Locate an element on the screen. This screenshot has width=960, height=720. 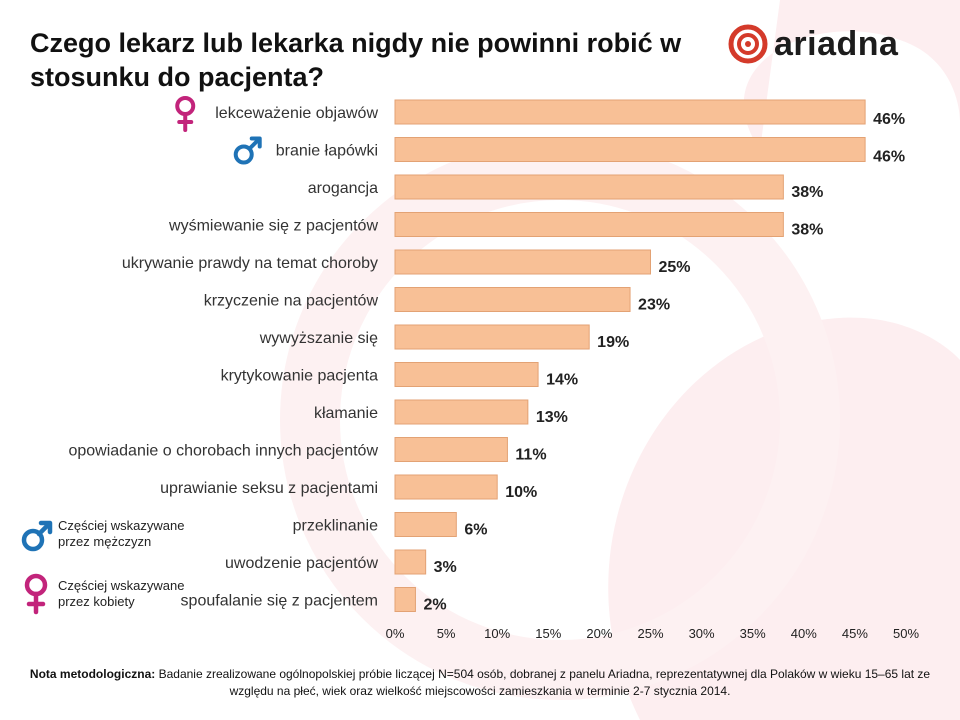
logo-text: ariadna is located at coordinates (836, 43).